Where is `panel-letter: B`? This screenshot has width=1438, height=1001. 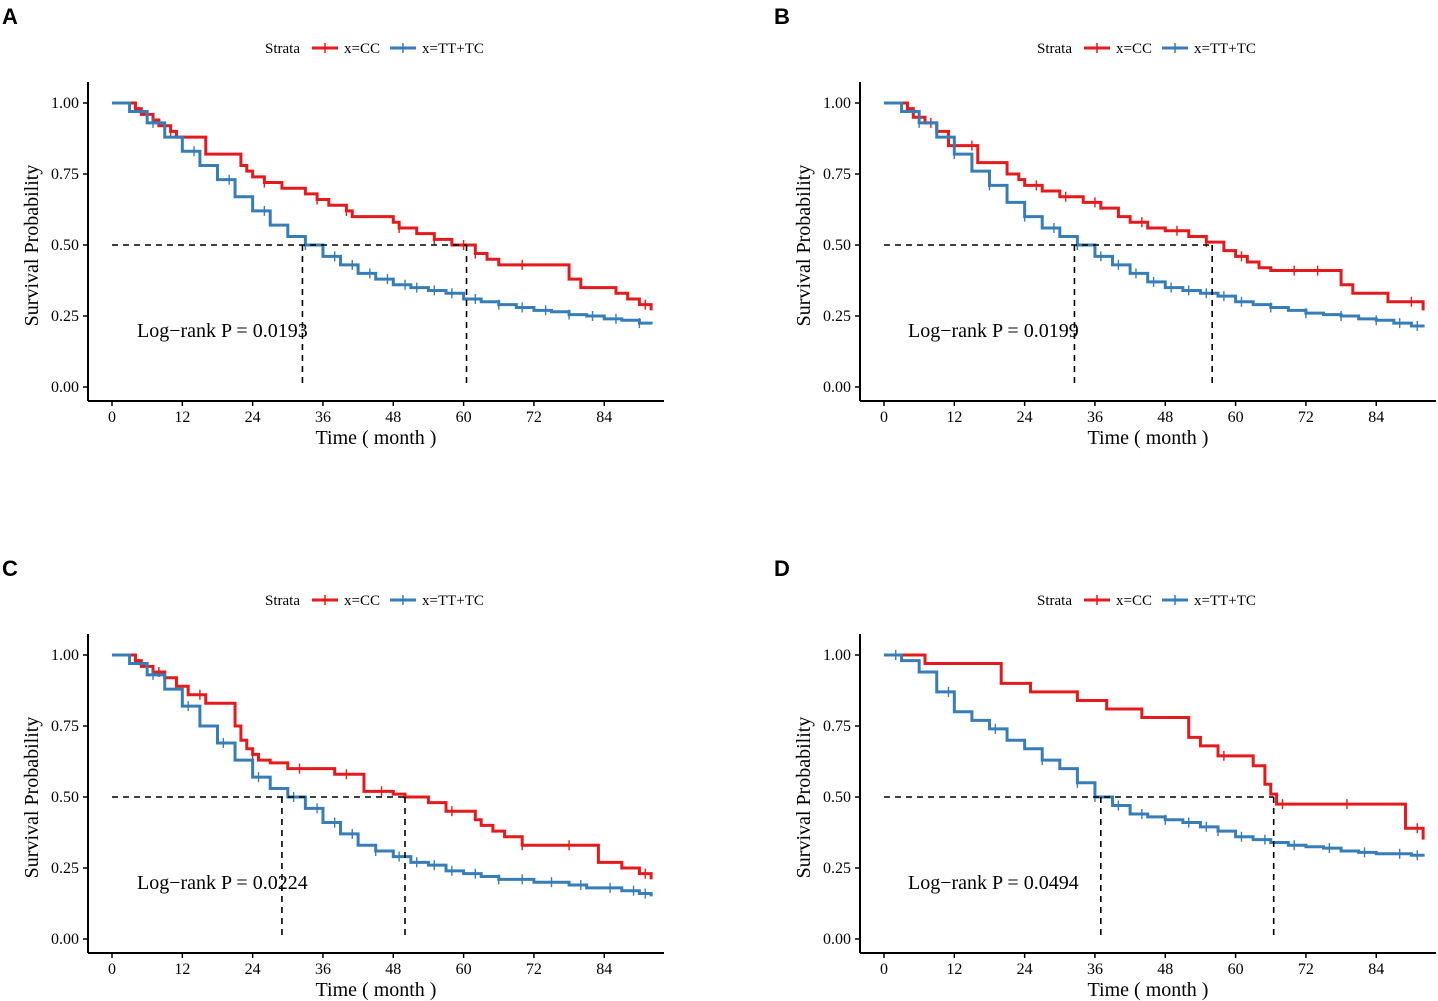
panel-letter: B is located at coordinates (782, 16).